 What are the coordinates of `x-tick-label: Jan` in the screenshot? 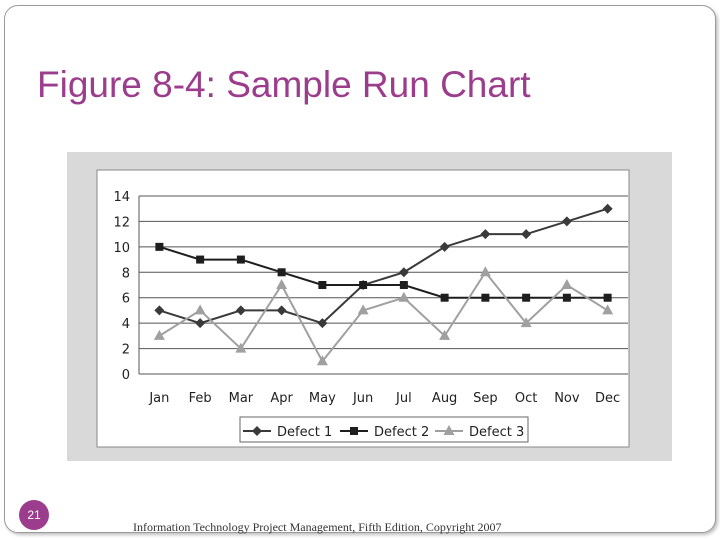 It's located at (158, 398).